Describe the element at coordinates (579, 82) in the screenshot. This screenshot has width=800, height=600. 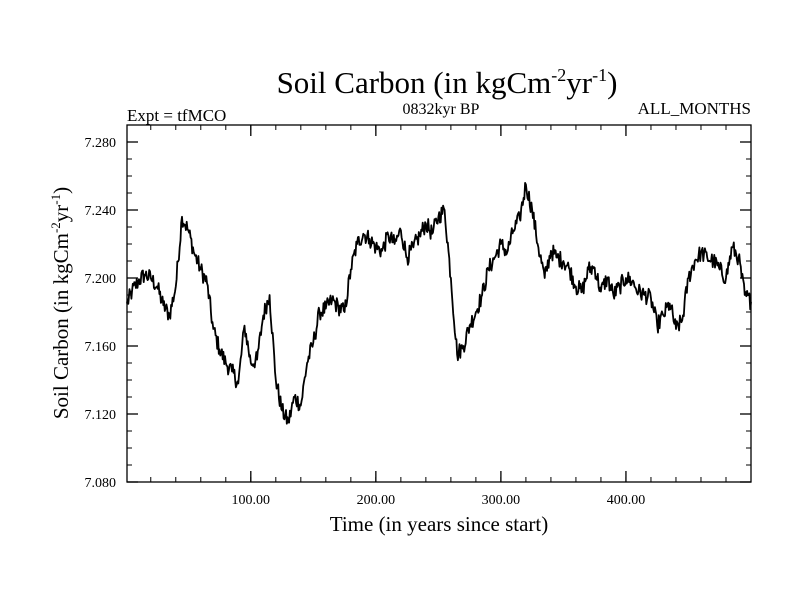
I see `chart-title-mid: yr` at that location.